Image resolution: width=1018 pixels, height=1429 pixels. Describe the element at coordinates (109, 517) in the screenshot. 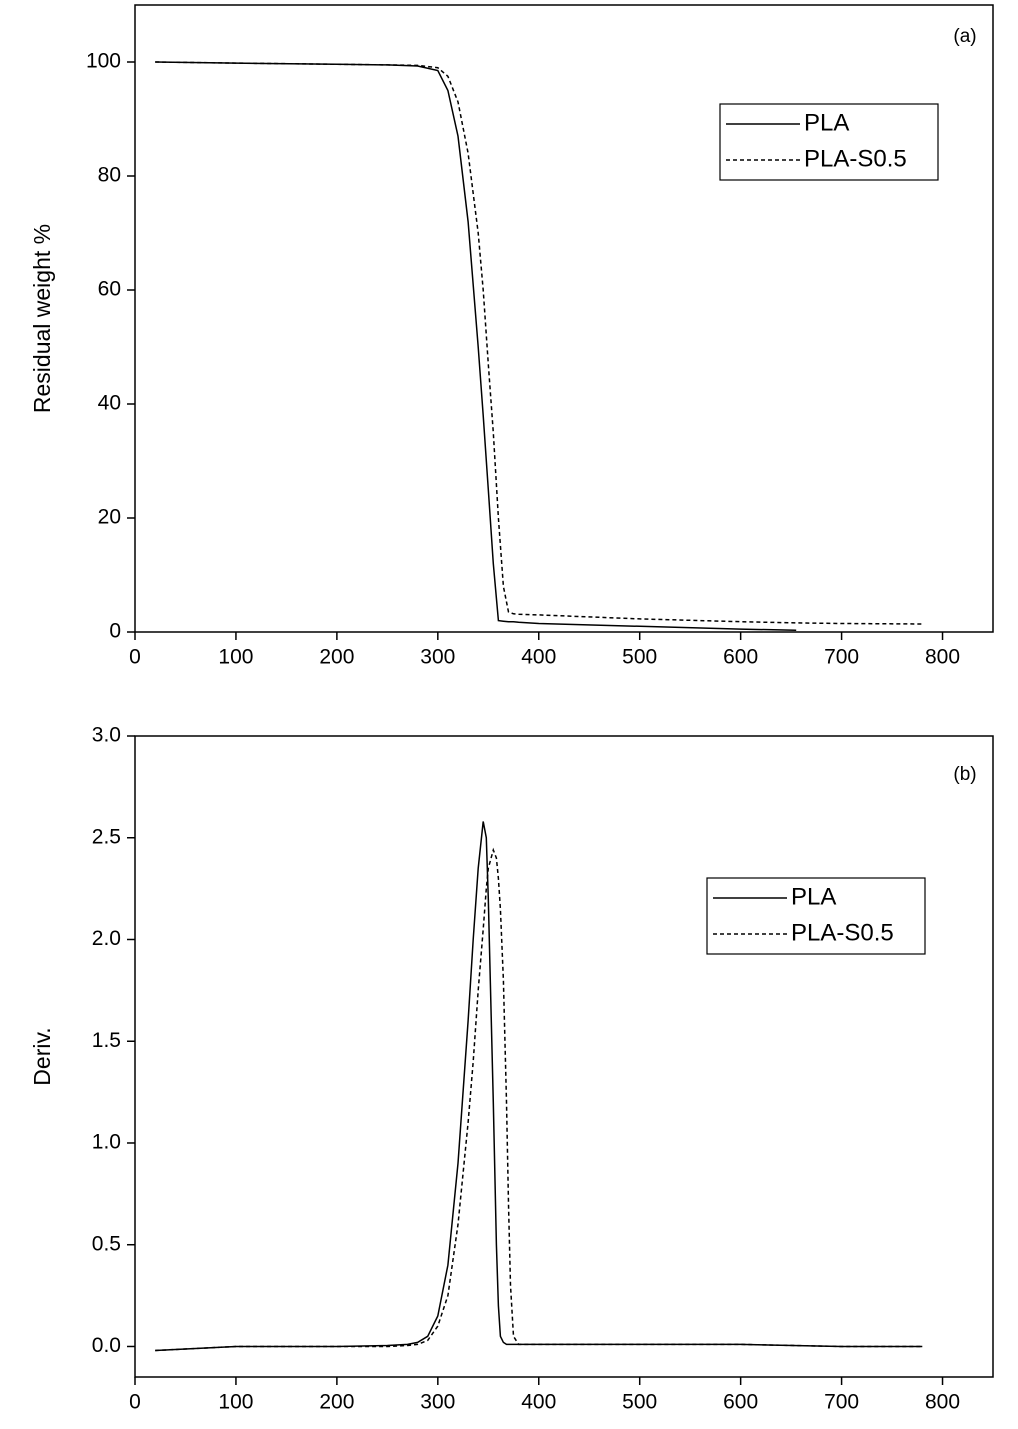

I see `y-tick-label: 20` at that location.